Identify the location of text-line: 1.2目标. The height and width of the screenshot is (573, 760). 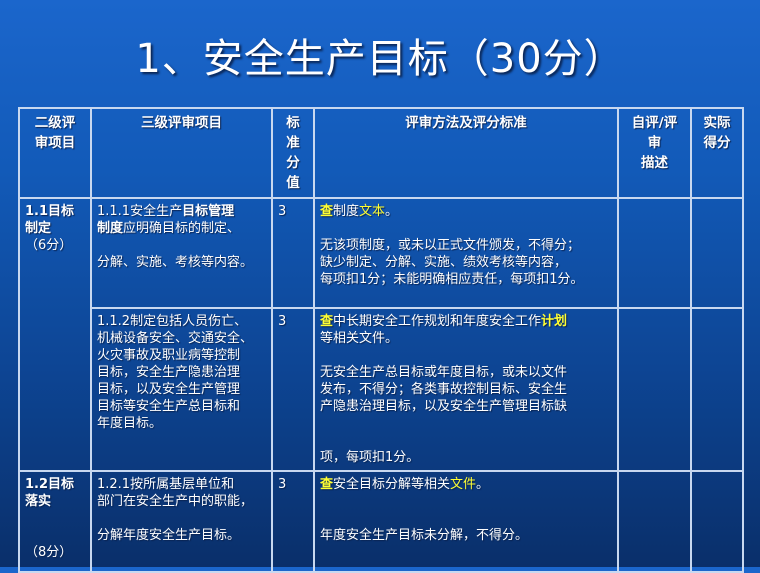
(55, 484).